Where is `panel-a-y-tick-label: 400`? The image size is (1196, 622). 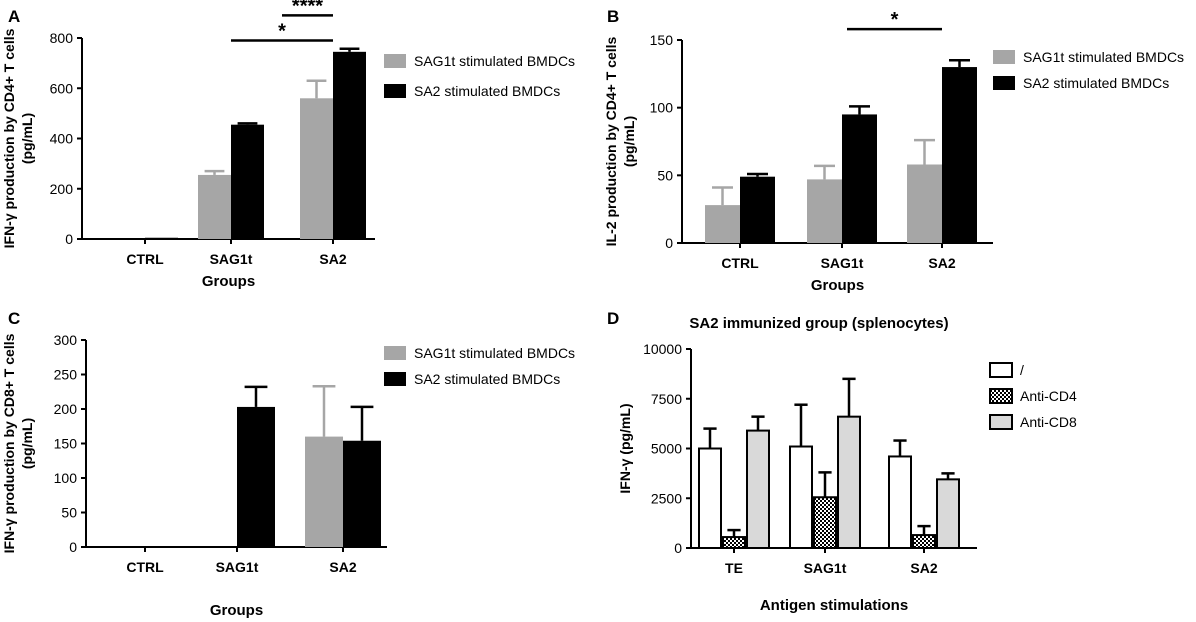
panel-a-y-tick-label: 400 is located at coordinates (62, 139).